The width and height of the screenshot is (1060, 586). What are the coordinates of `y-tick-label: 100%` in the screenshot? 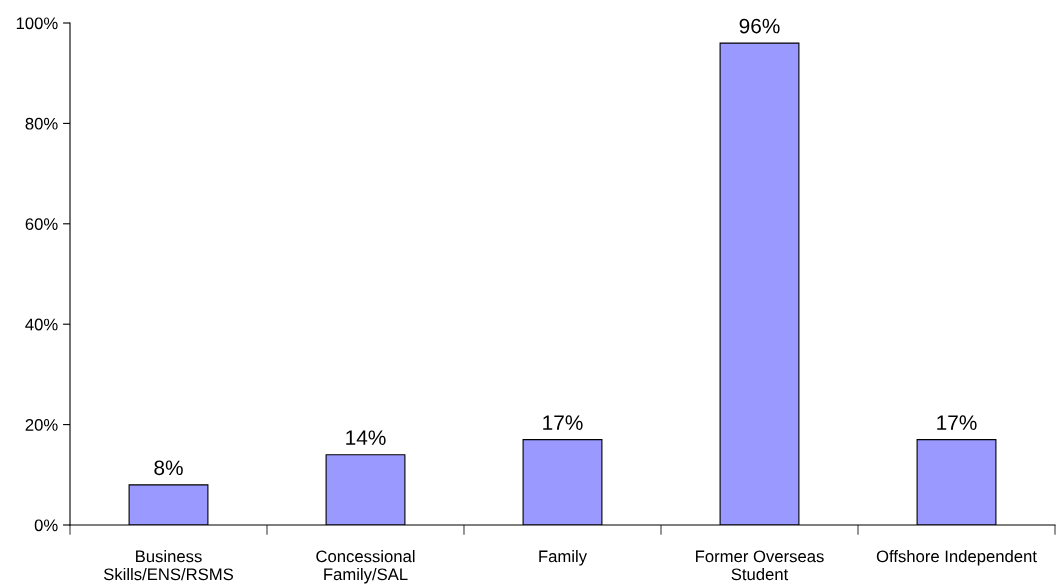 It's located at (37, 23).